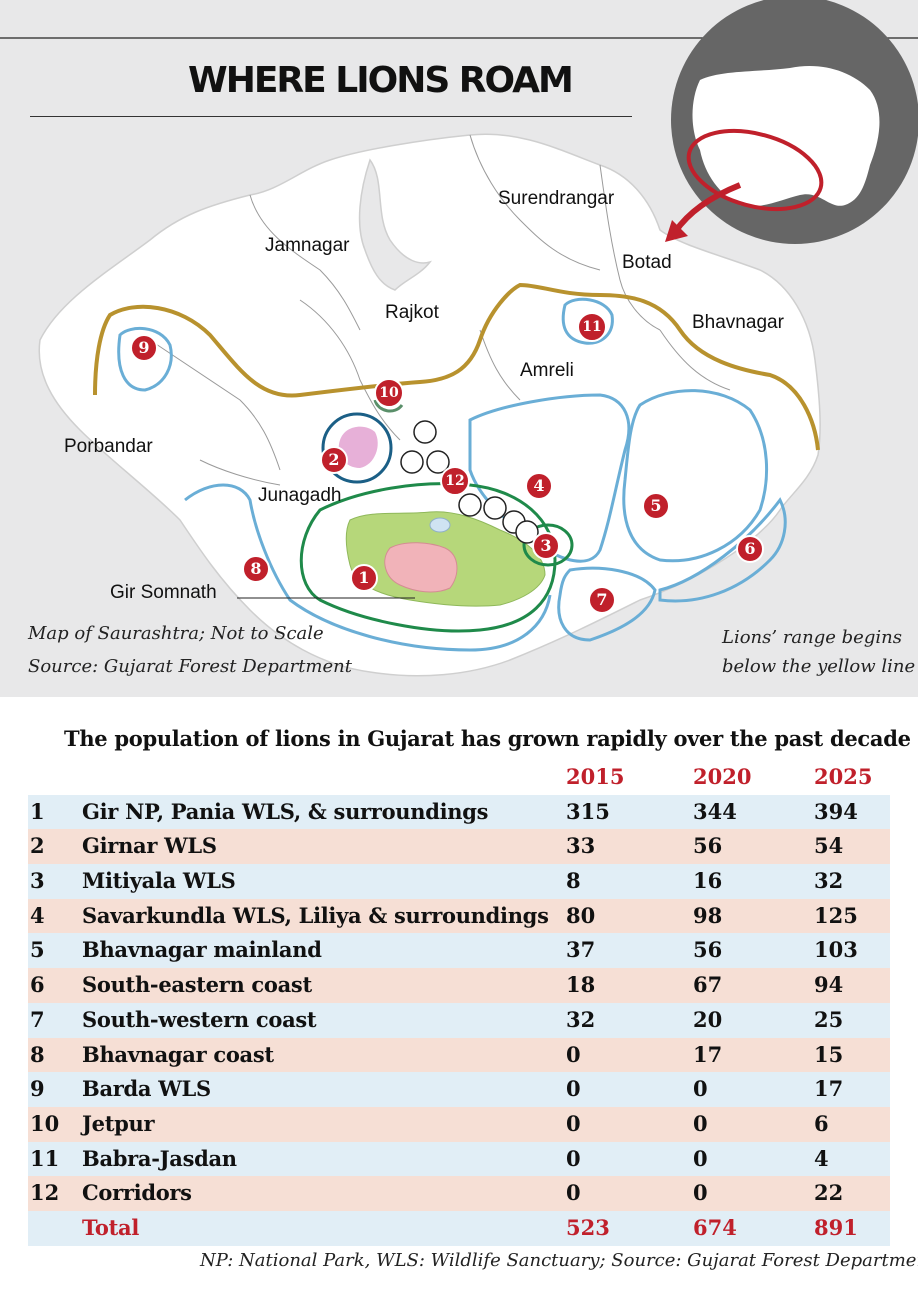  What do you see at coordinates (819, 666) in the screenshot?
I see `range-note-line2: below the yellow line` at bounding box center [819, 666].